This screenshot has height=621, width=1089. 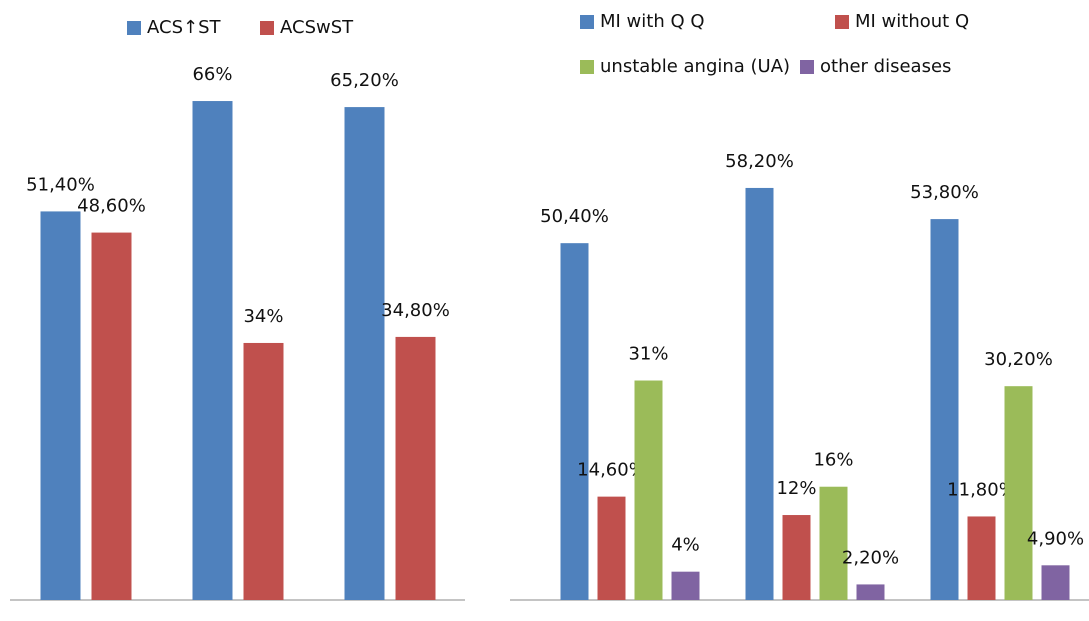 What do you see at coordinates (652, 21) in the screenshot?
I see `legend-label: MI with Q Q` at bounding box center [652, 21].